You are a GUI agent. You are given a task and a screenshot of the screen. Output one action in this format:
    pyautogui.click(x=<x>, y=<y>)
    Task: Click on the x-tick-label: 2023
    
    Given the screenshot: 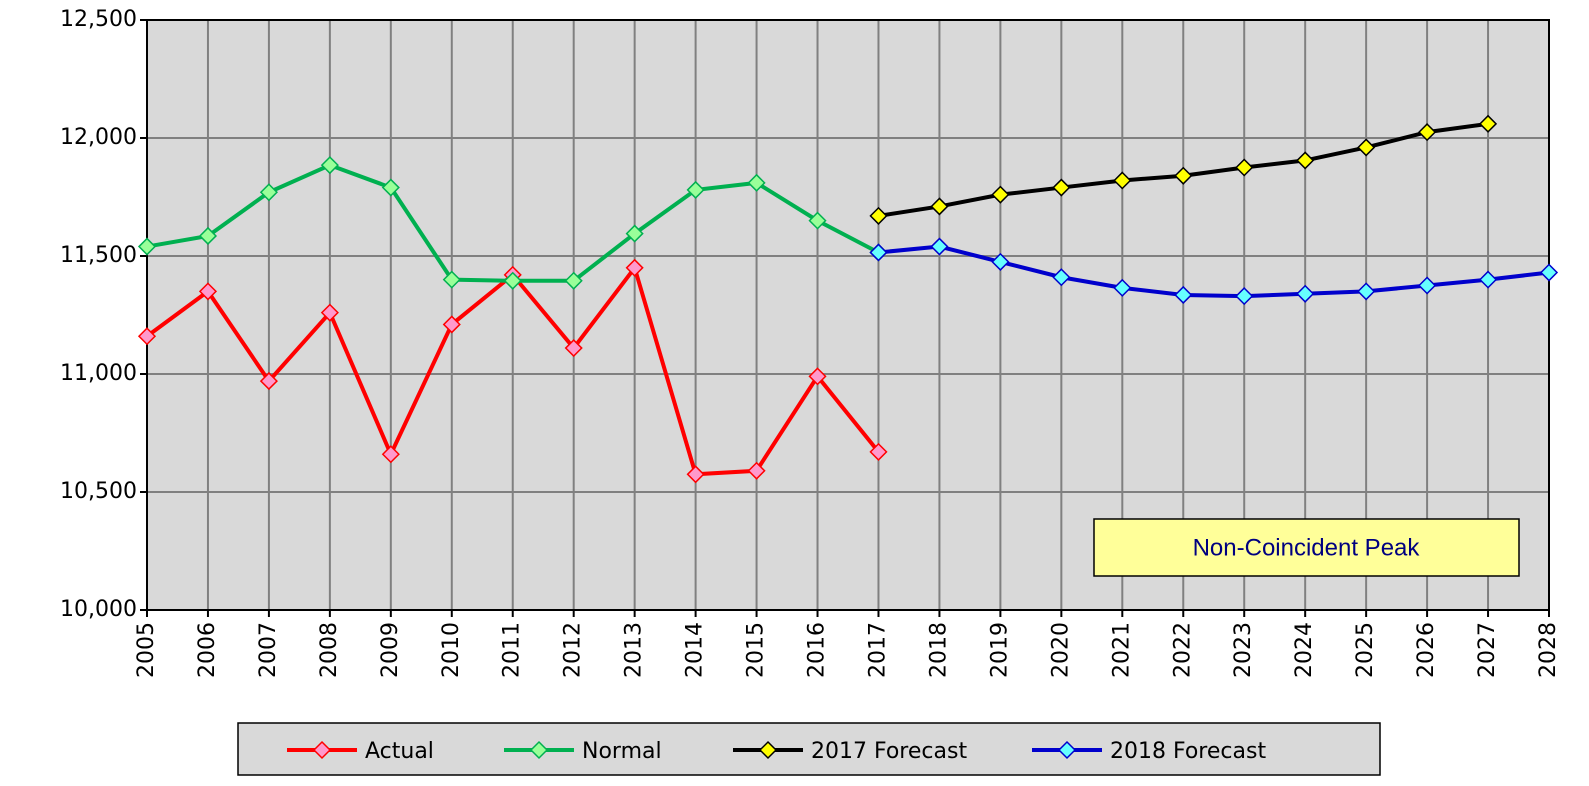 What is the action you would take?
    pyautogui.click(x=1243, y=650)
    